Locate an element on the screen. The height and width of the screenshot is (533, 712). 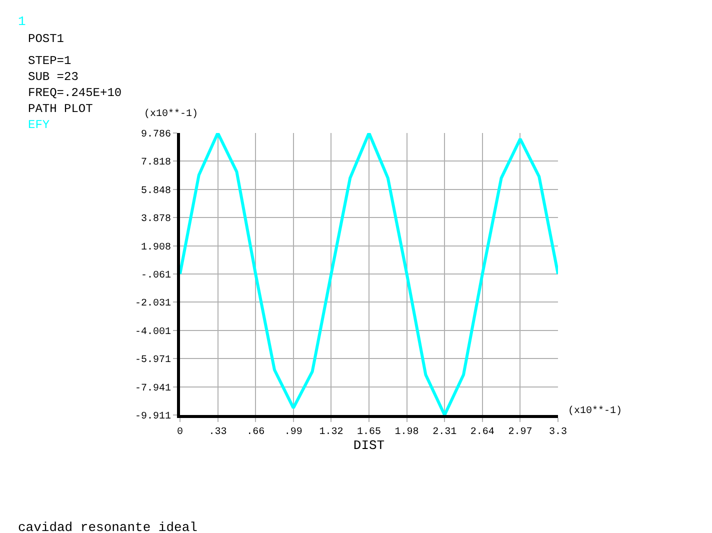
y-tick-label: -4.001 is located at coordinates (152, 332).